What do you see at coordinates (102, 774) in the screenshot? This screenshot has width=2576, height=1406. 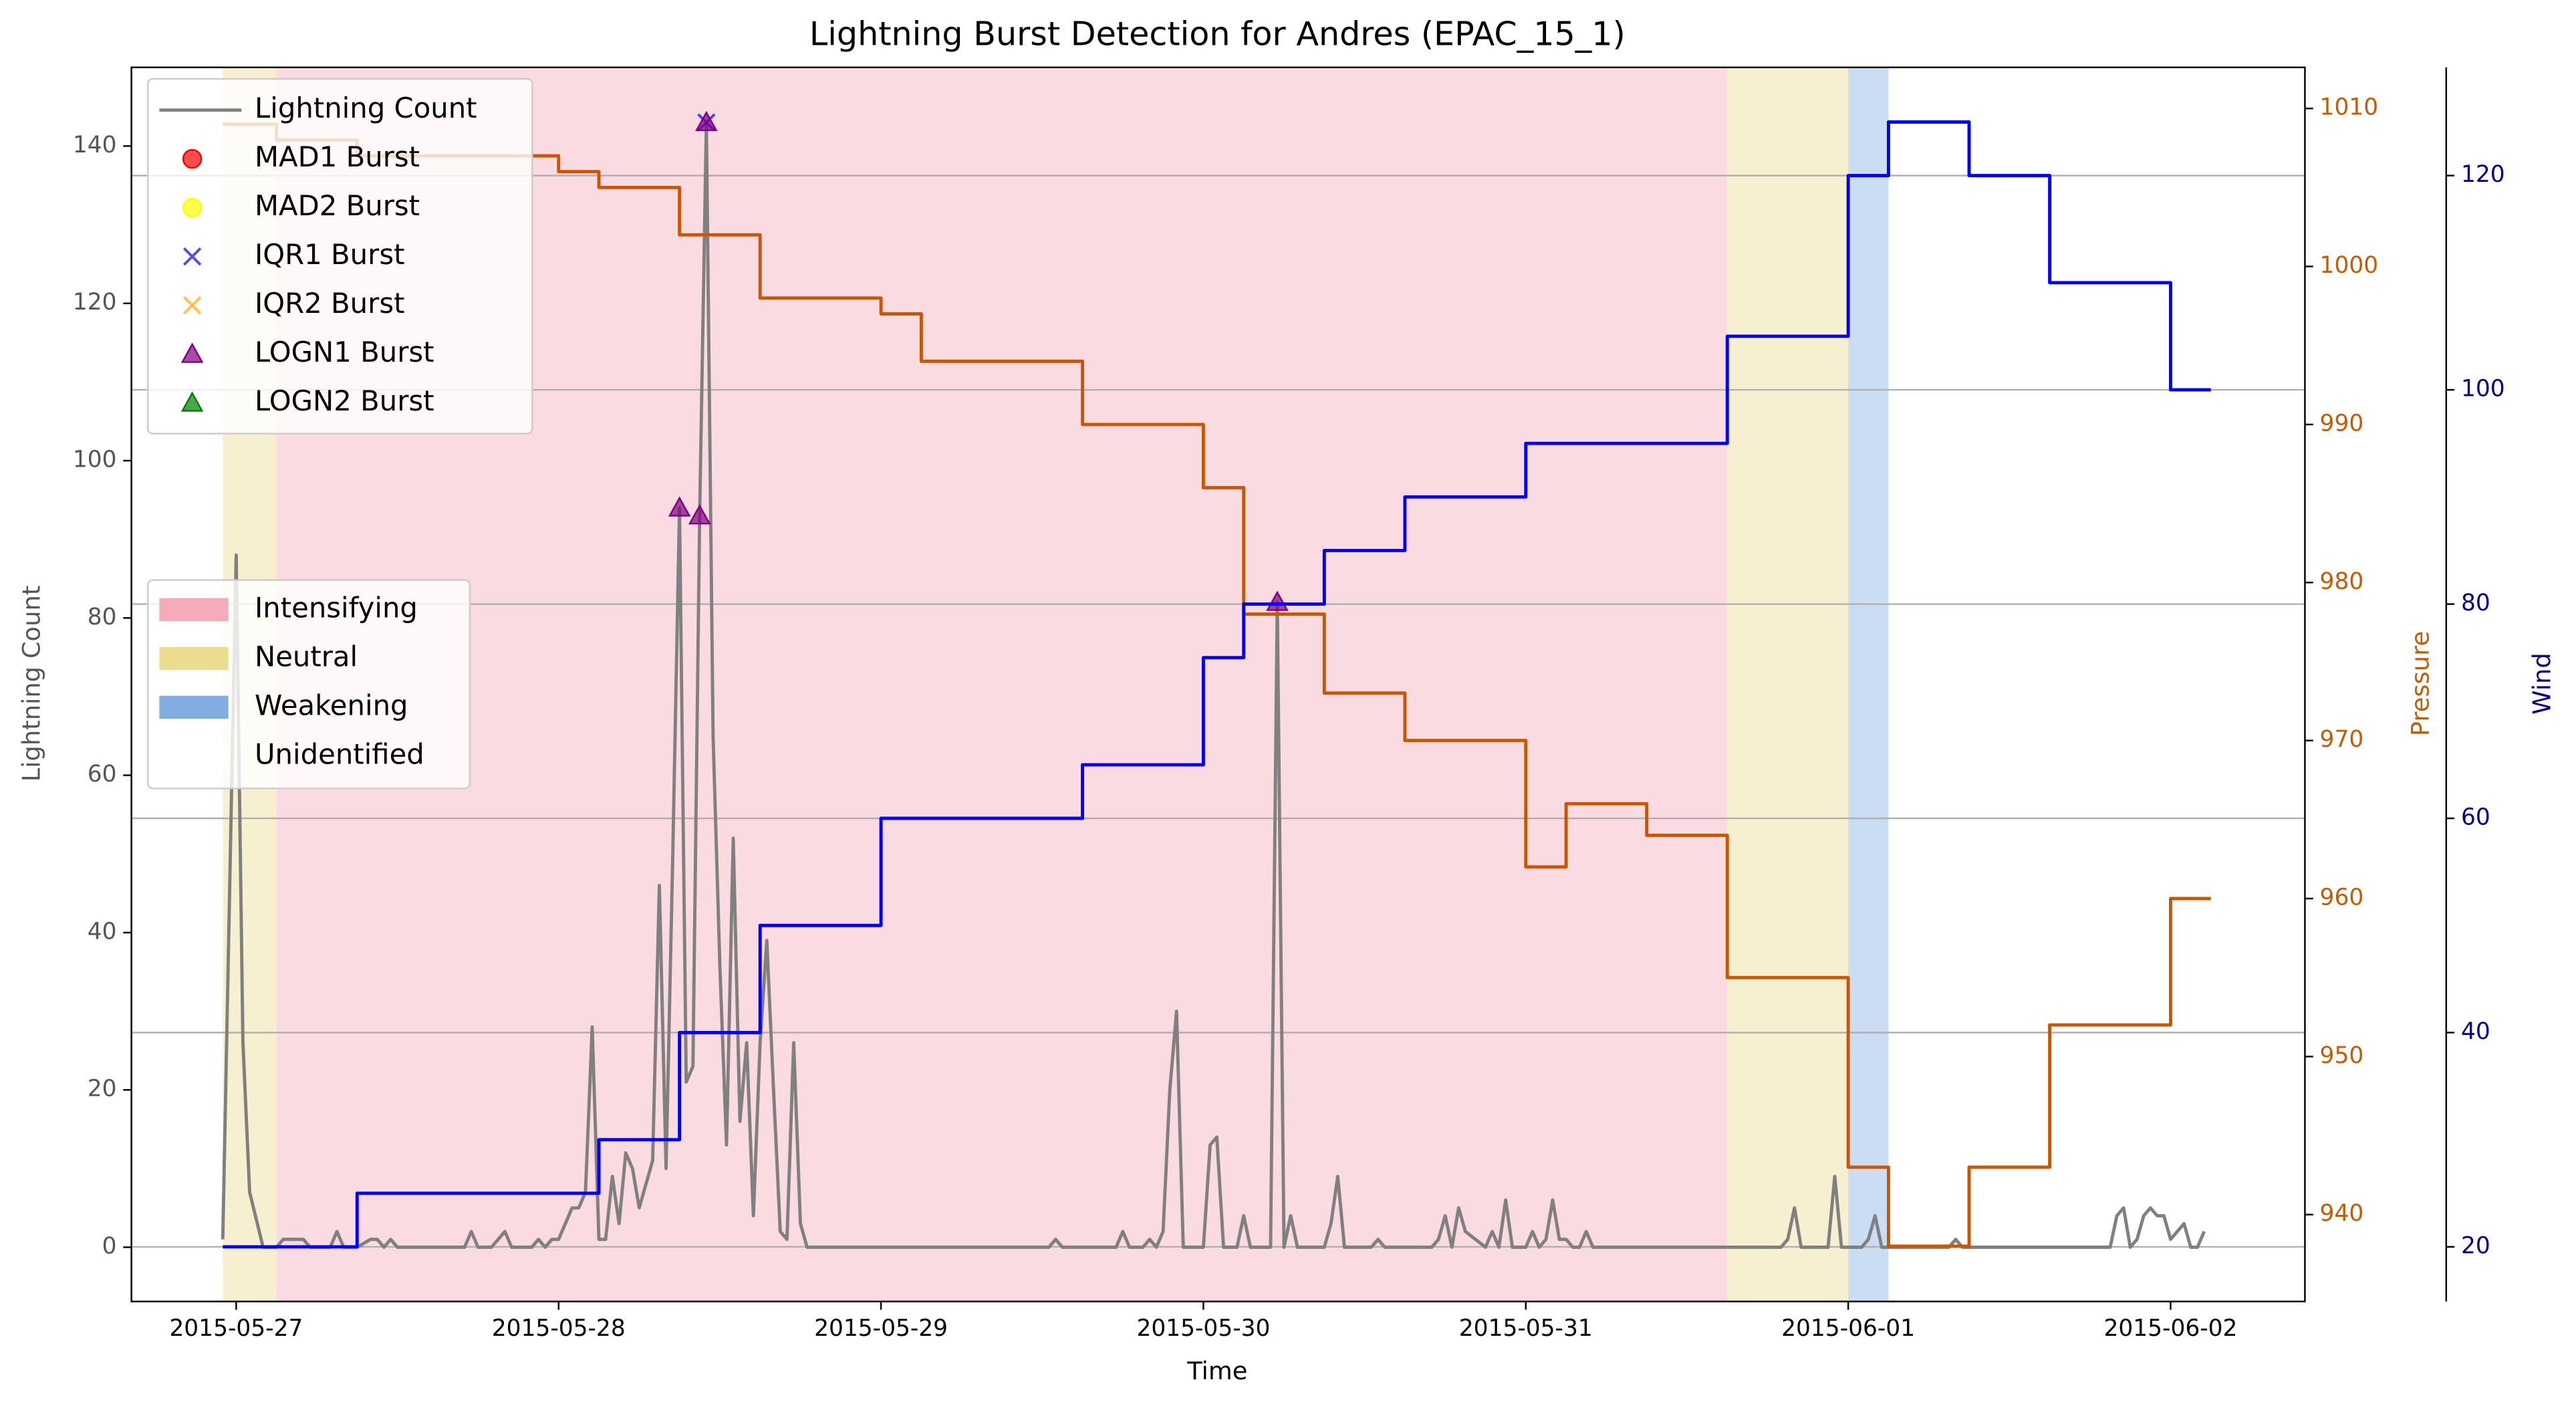 I see `y-tick-label: 60` at bounding box center [102, 774].